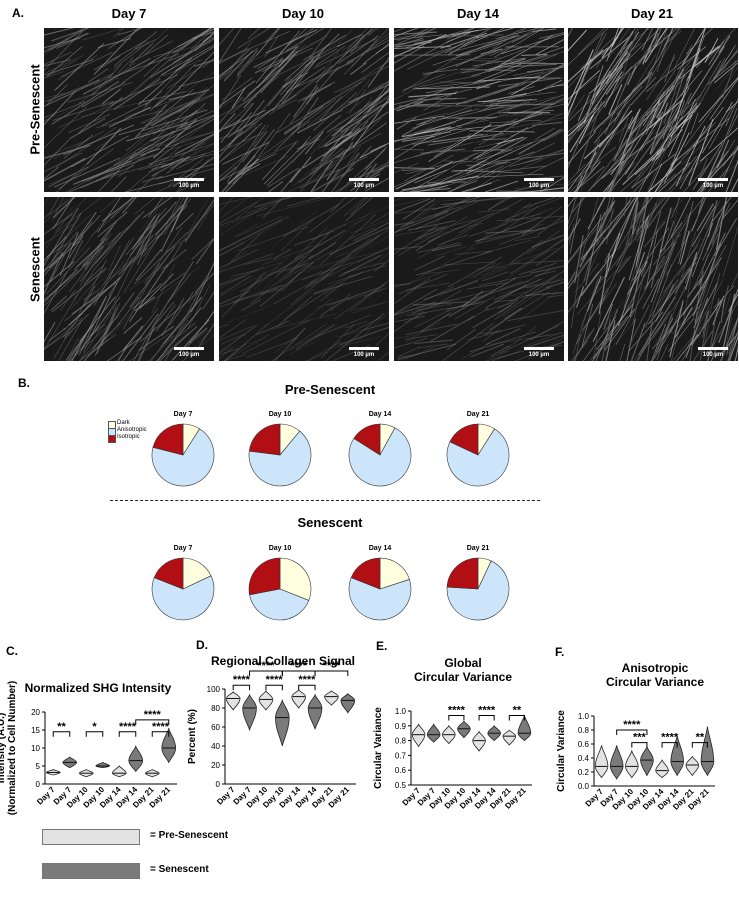 The image size is (739, 897). Describe the element at coordinates (584, 772) in the screenshot. I see `y-tick-label: 0.2` at that location.